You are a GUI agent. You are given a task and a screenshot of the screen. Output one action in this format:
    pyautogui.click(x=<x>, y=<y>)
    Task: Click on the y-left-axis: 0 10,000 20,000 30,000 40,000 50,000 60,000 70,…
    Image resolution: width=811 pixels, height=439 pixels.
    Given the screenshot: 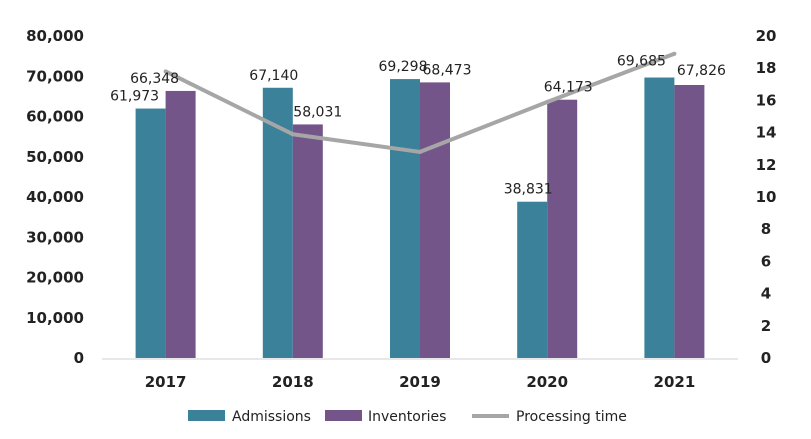 What is the action you would take?
    pyautogui.click(x=55, y=197)
    